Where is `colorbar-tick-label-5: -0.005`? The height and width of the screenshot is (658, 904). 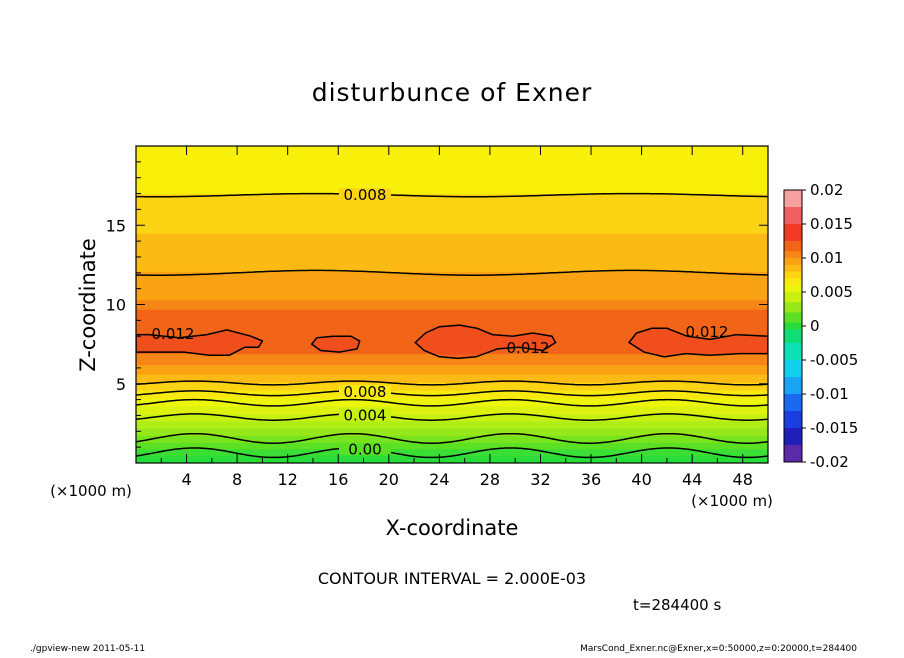 colorbar-tick-label-5: -0.005 is located at coordinates (834, 360).